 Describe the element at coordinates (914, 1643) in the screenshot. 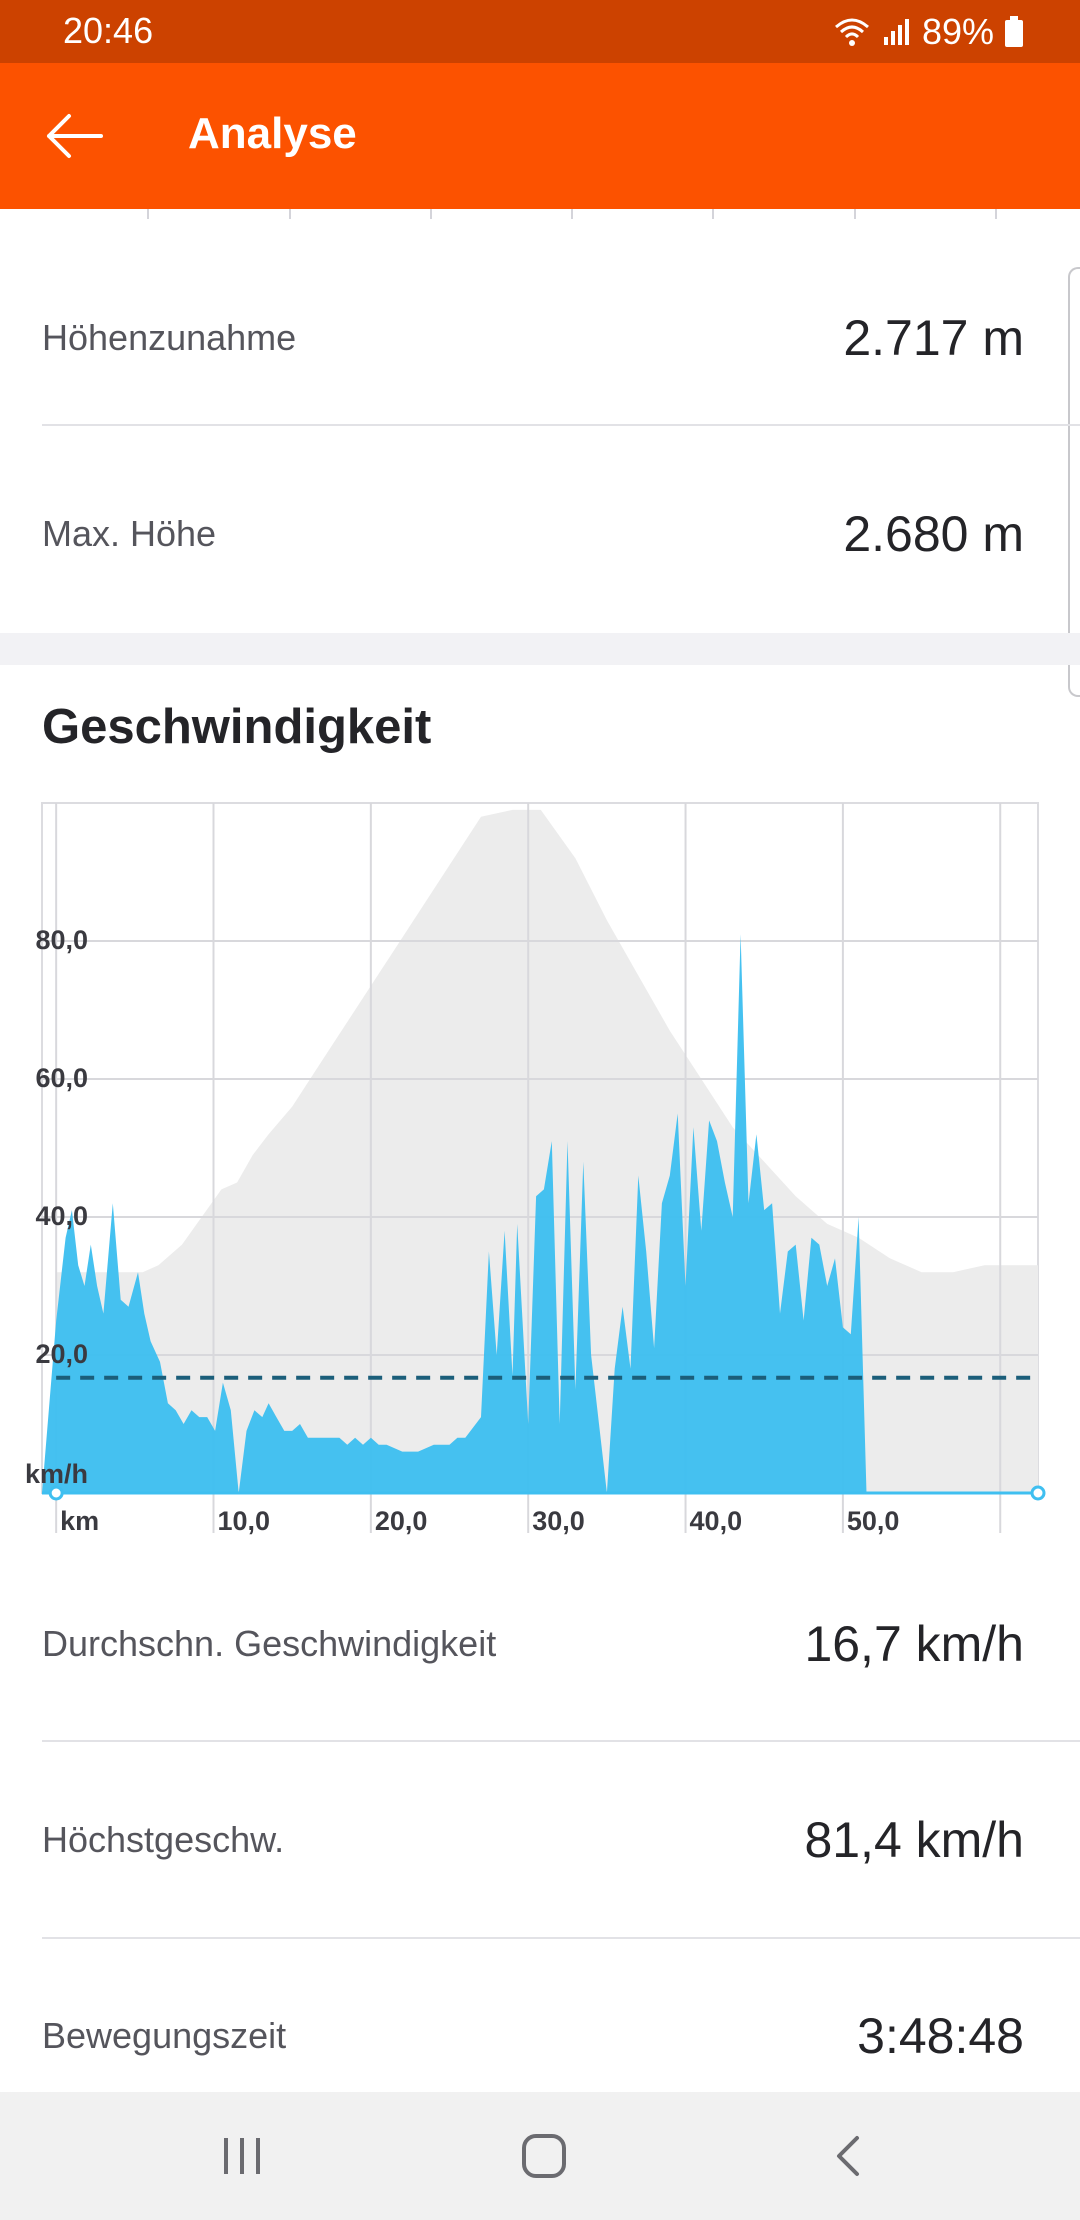

I see `stat-value: 16,7 km/h` at that location.